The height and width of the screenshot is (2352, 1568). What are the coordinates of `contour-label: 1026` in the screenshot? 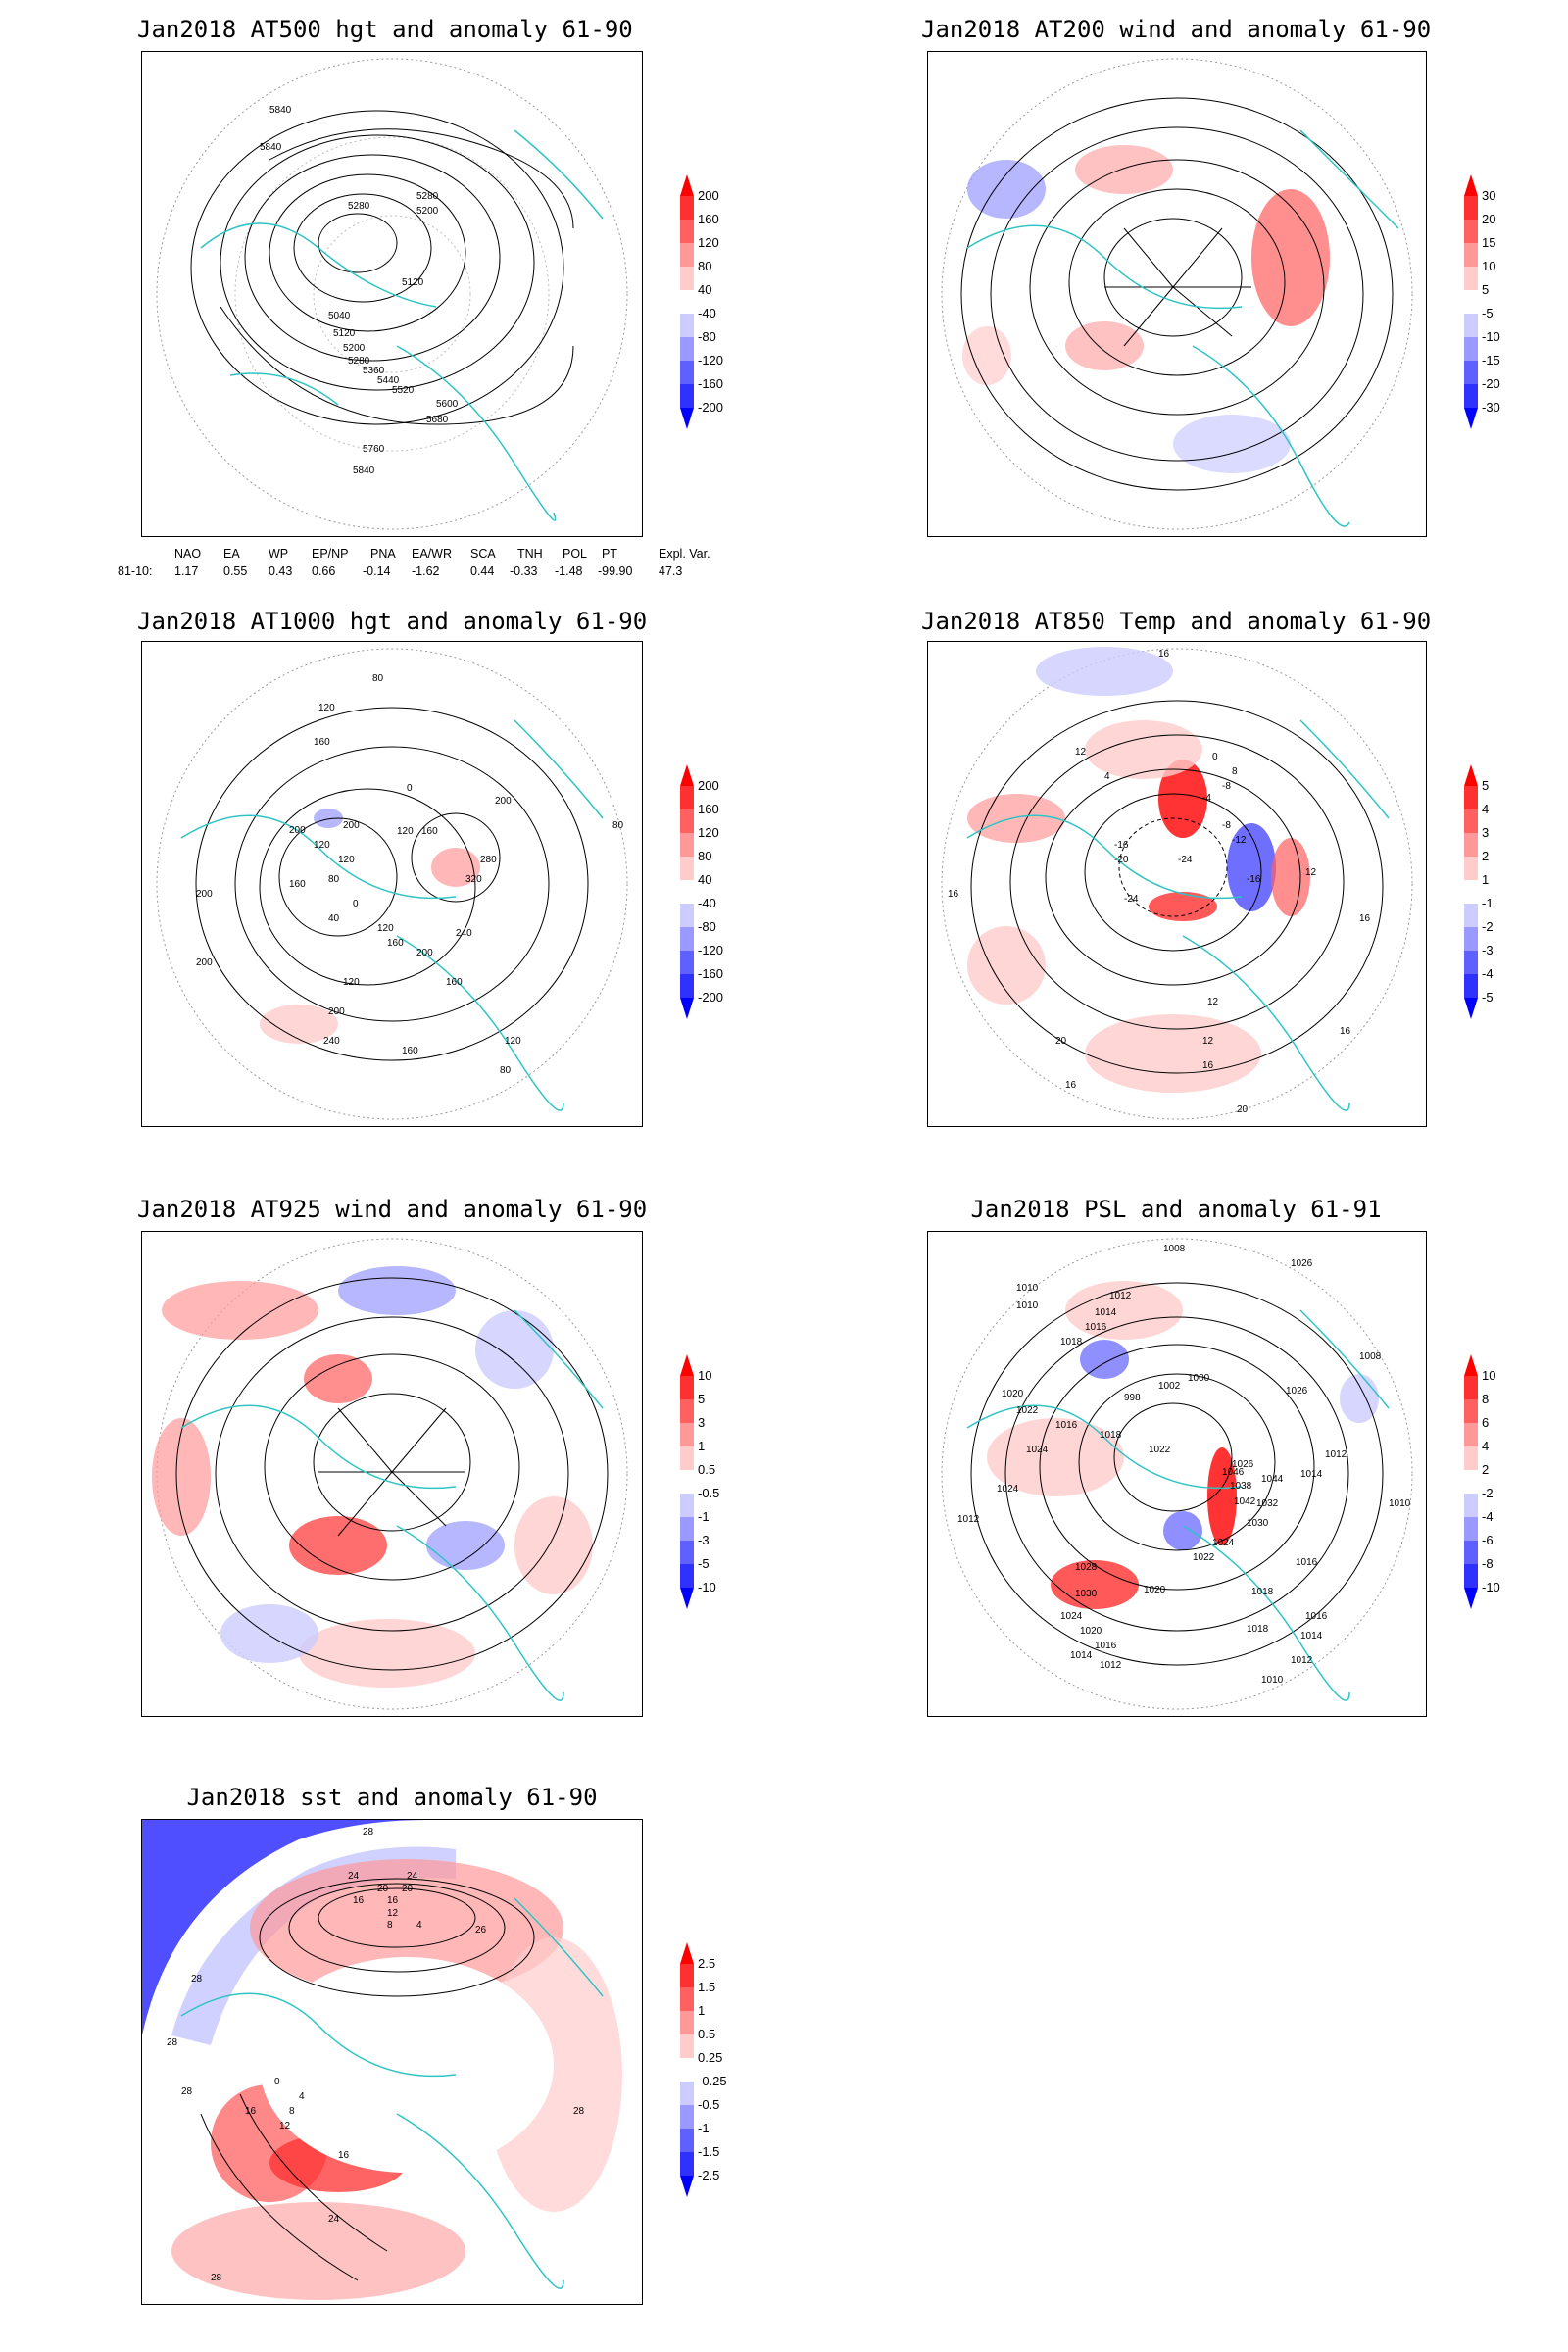 It's located at (1297, 1391).